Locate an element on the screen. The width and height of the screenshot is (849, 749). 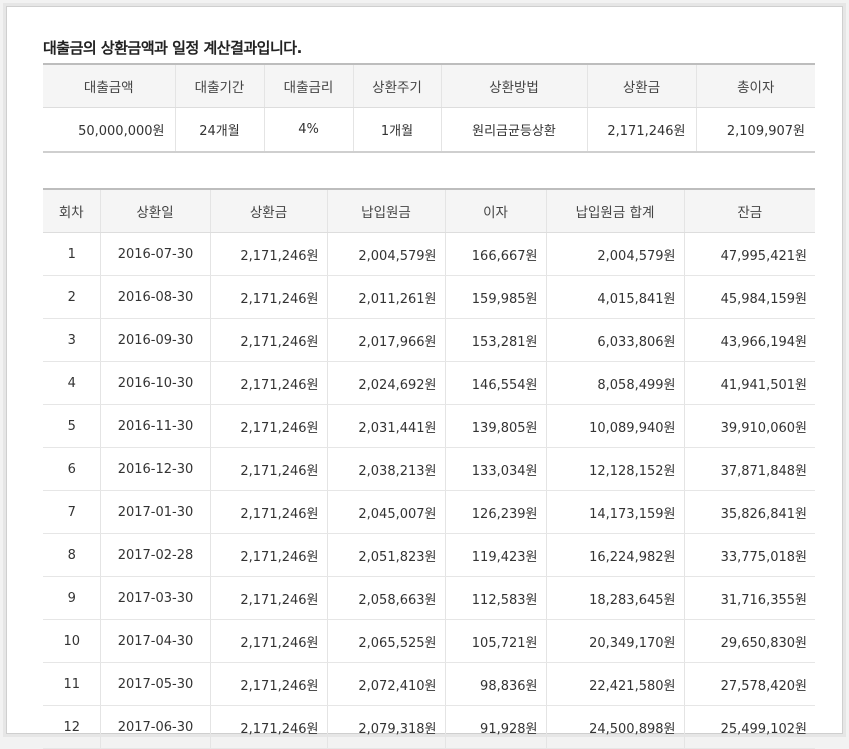
cell-installment: 11 is located at coordinates (71, 684).